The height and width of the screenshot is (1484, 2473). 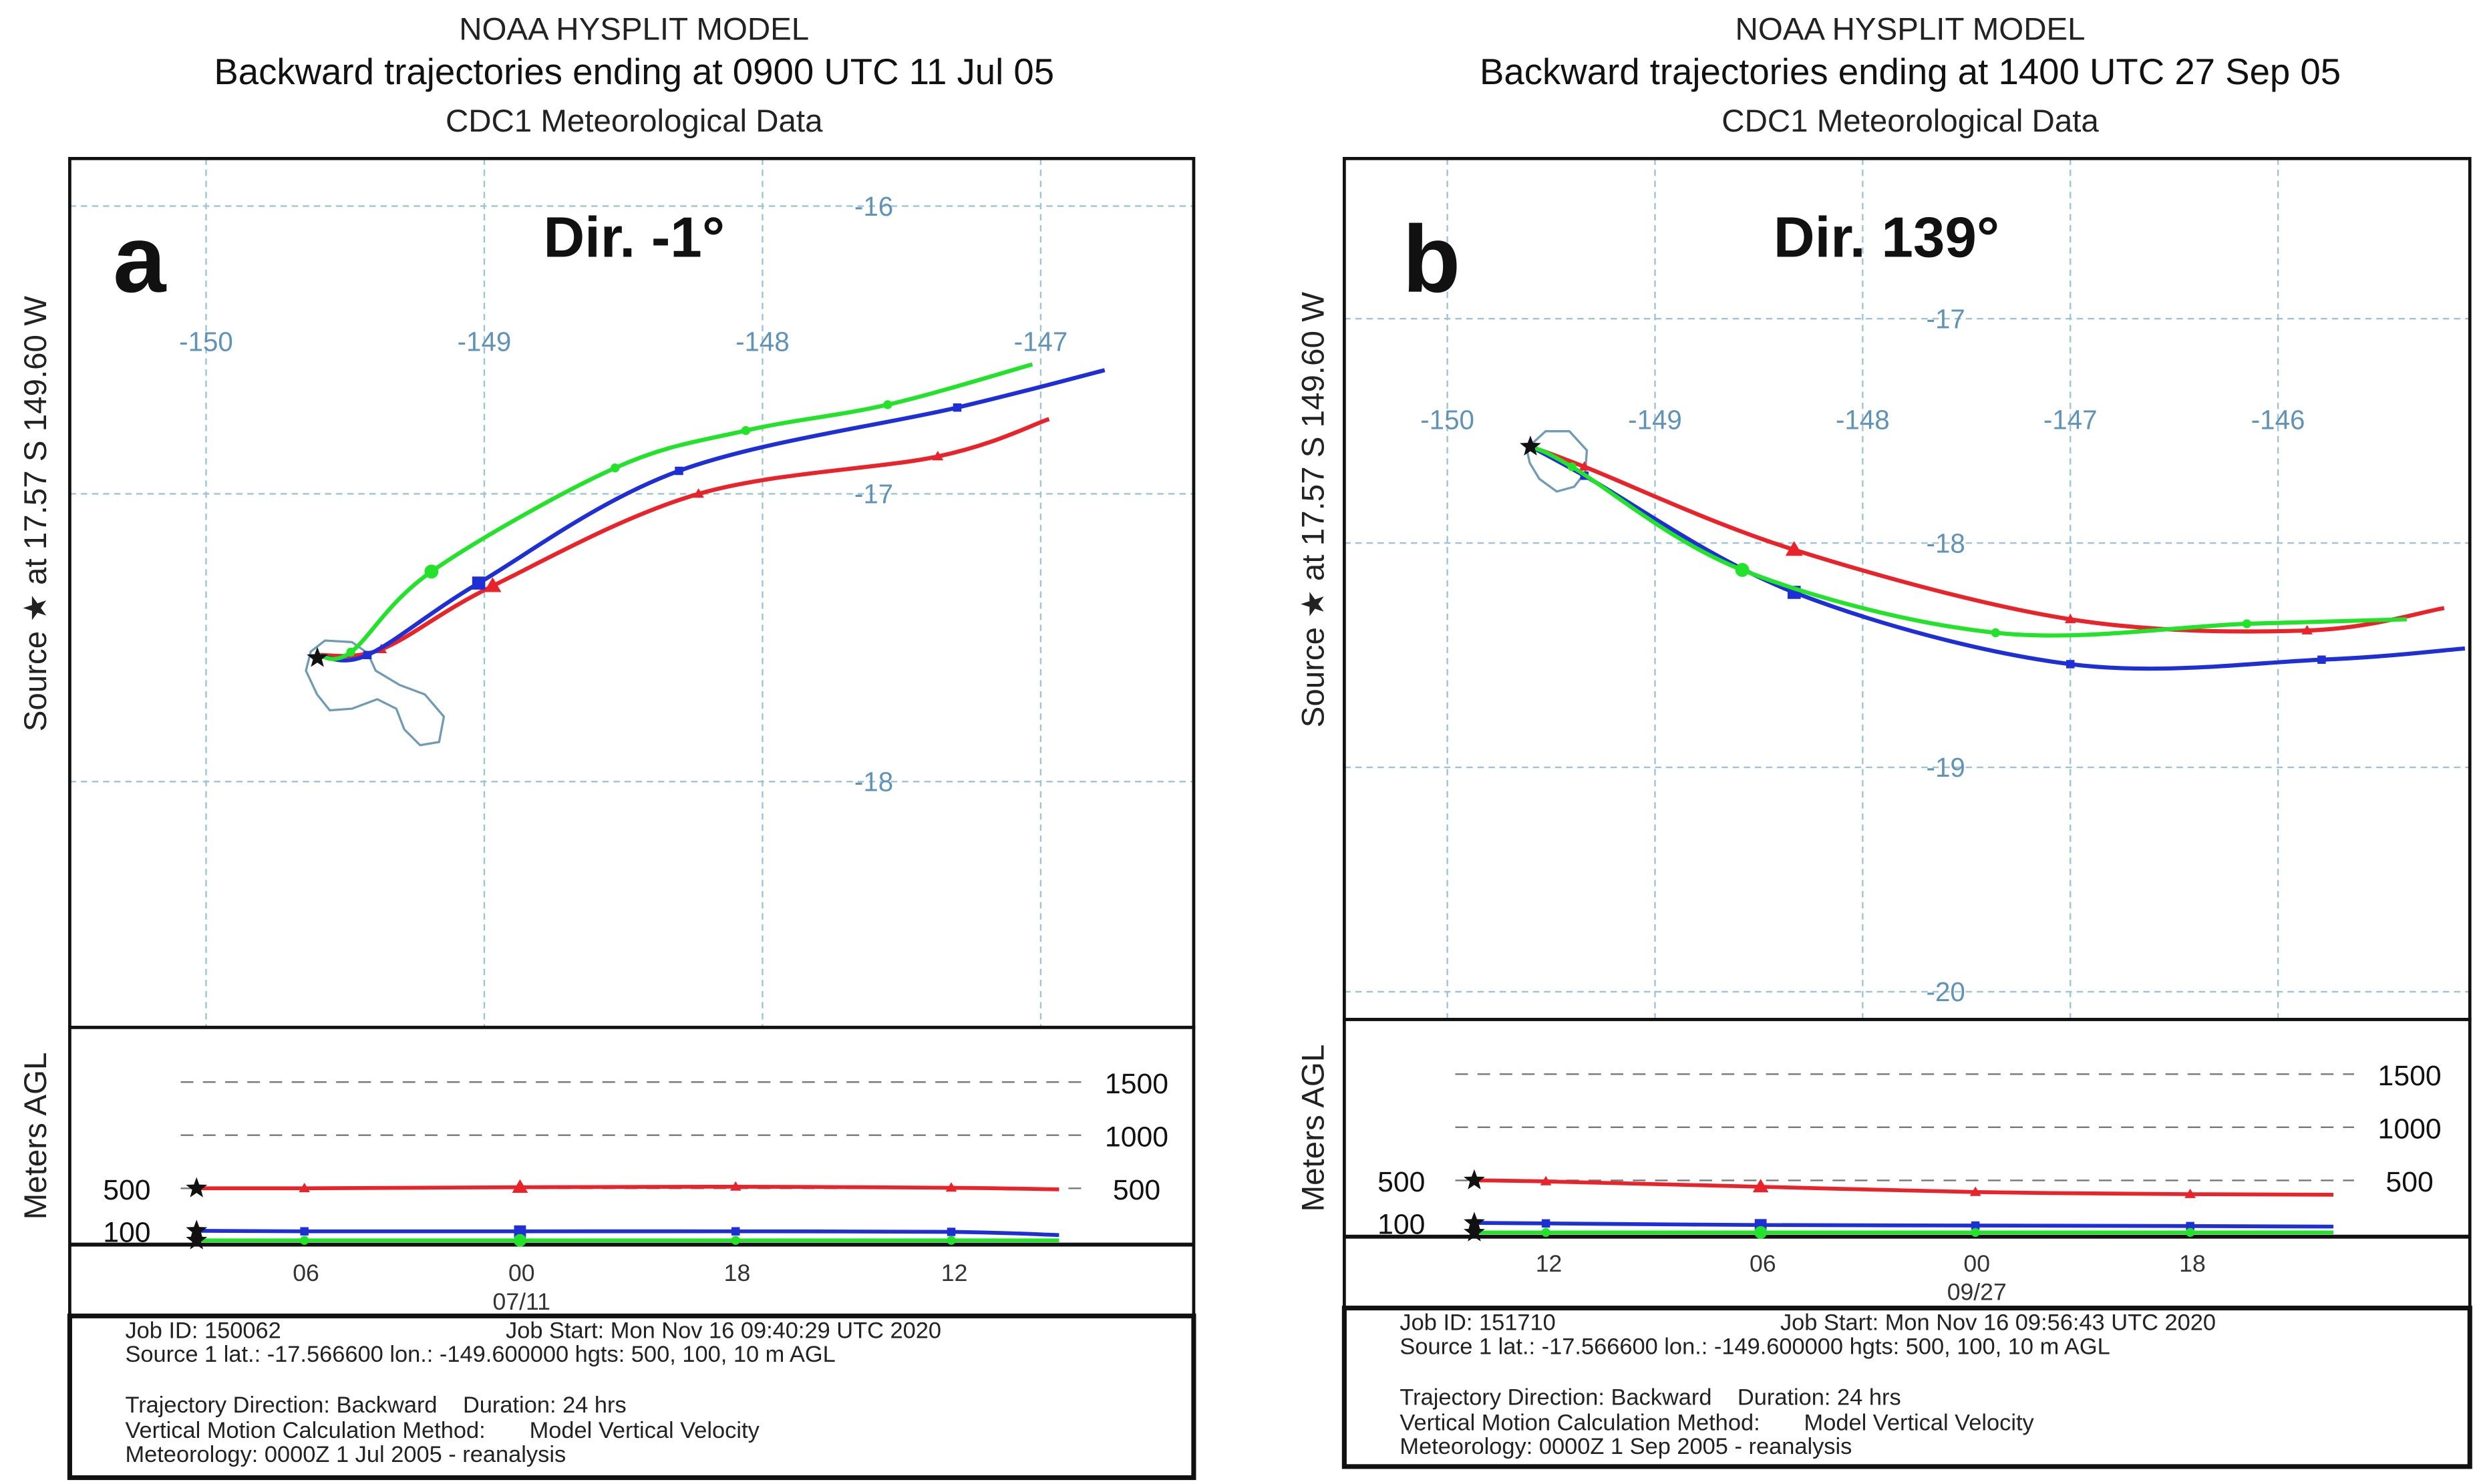 I want to click on height-frame, so click(x=632, y=1171).